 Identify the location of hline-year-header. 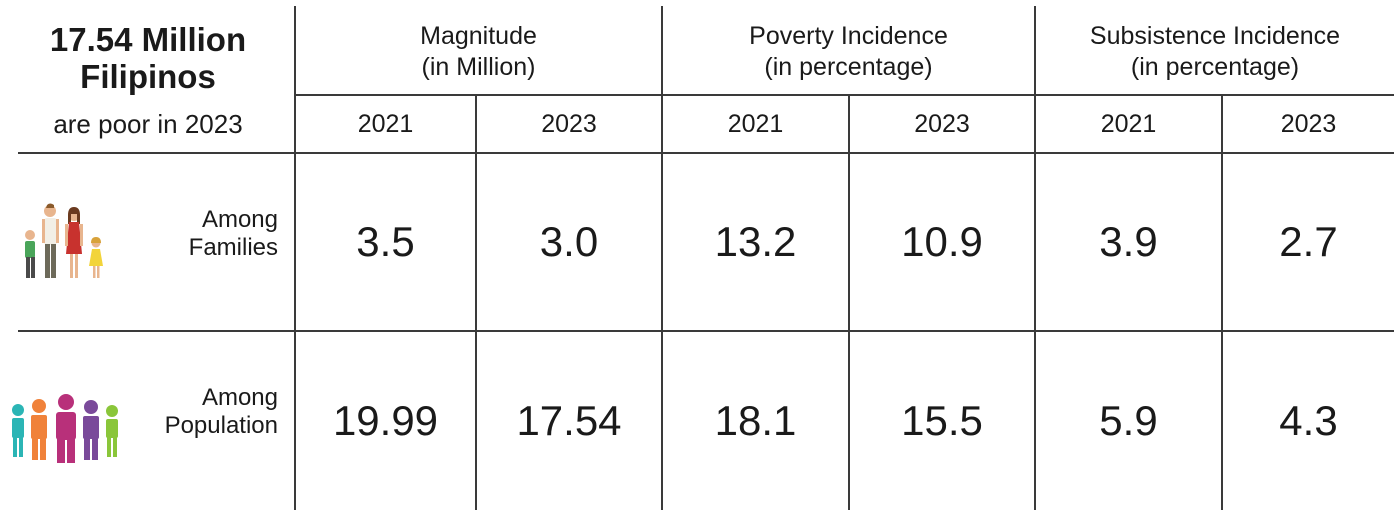
(706, 153).